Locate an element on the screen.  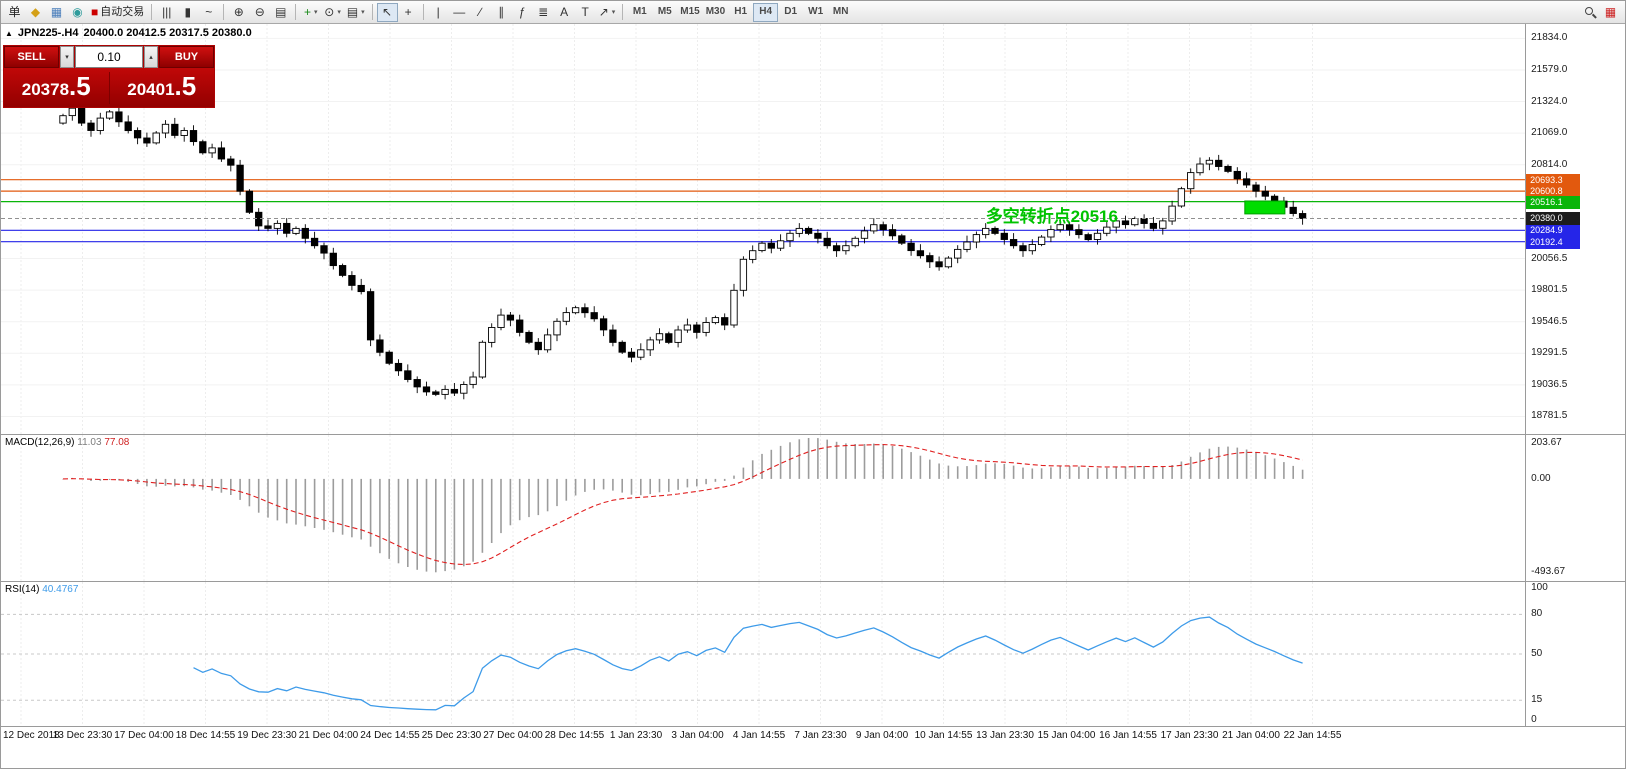
volume-input is located at coordinates (109, 57).